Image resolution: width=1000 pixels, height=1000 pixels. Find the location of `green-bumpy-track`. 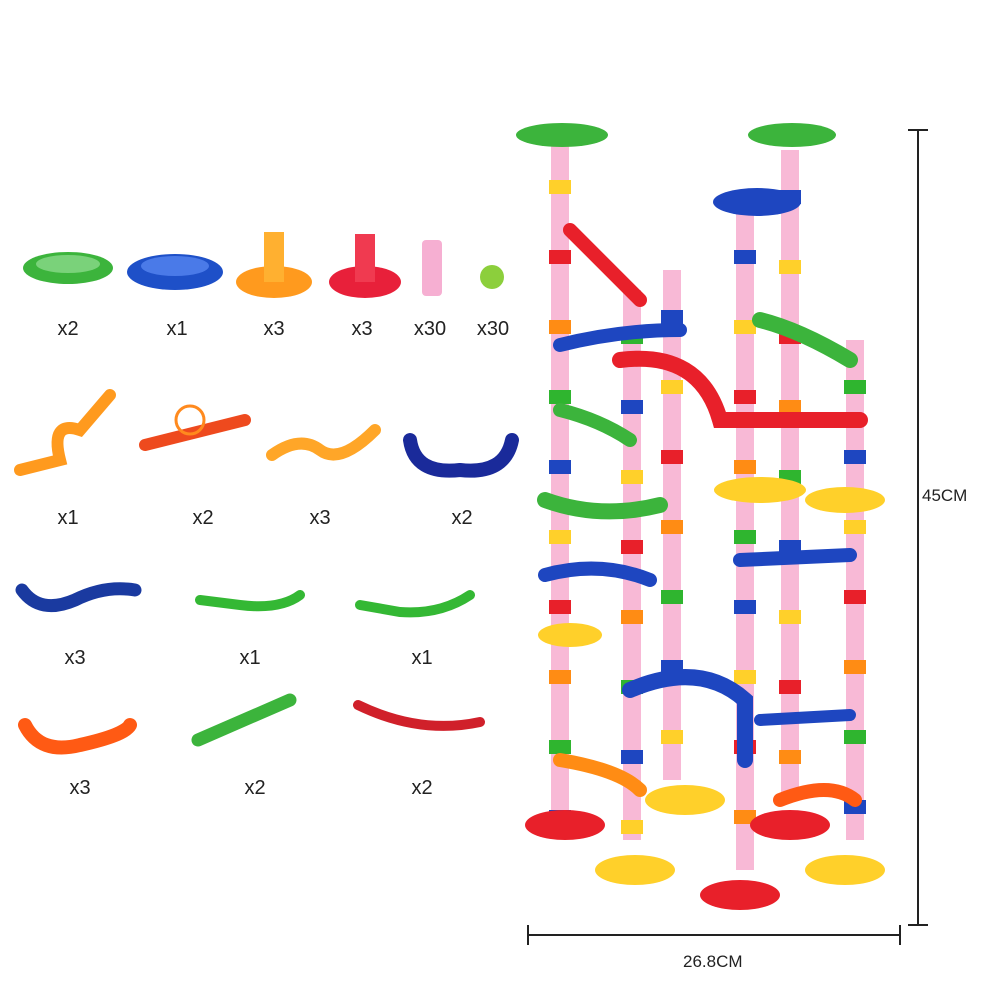

green-bumpy-track is located at coordinates (244, 720).